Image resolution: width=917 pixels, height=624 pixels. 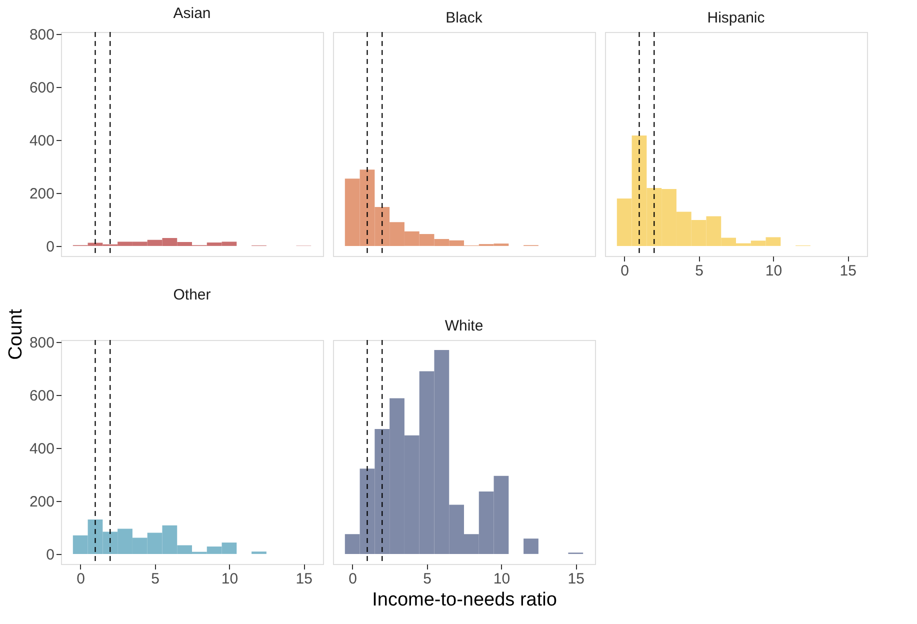 What do you see at coordinates (15, 334) in the screenshot?
I see `y-axis-title: Count` at bounding box center [15, 334].